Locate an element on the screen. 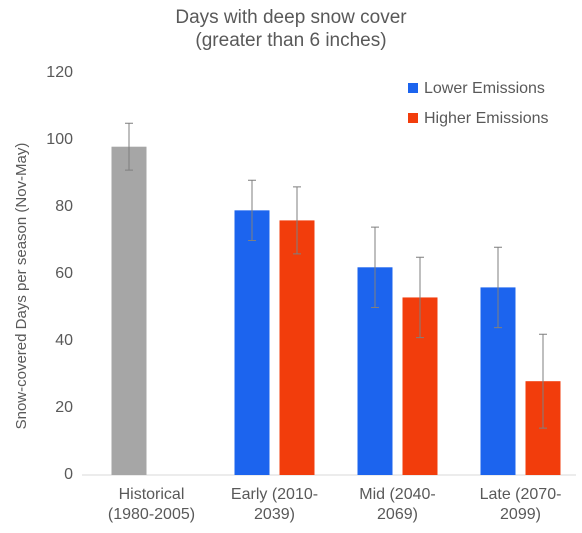  y-tick-label: 0 is located at coordinates (68, 474).